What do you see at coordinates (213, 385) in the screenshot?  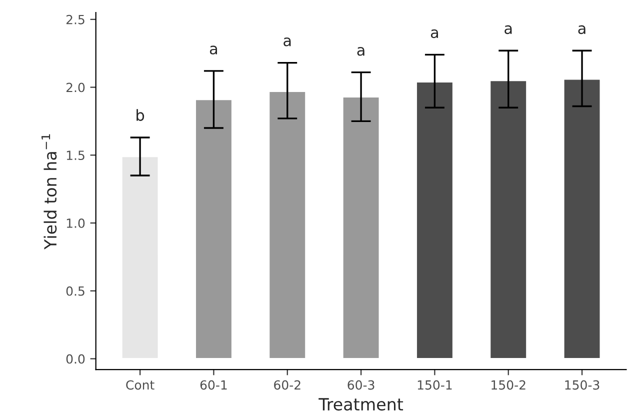 I see `x-tick-label: 60-1` at bounding box center [213, 385].